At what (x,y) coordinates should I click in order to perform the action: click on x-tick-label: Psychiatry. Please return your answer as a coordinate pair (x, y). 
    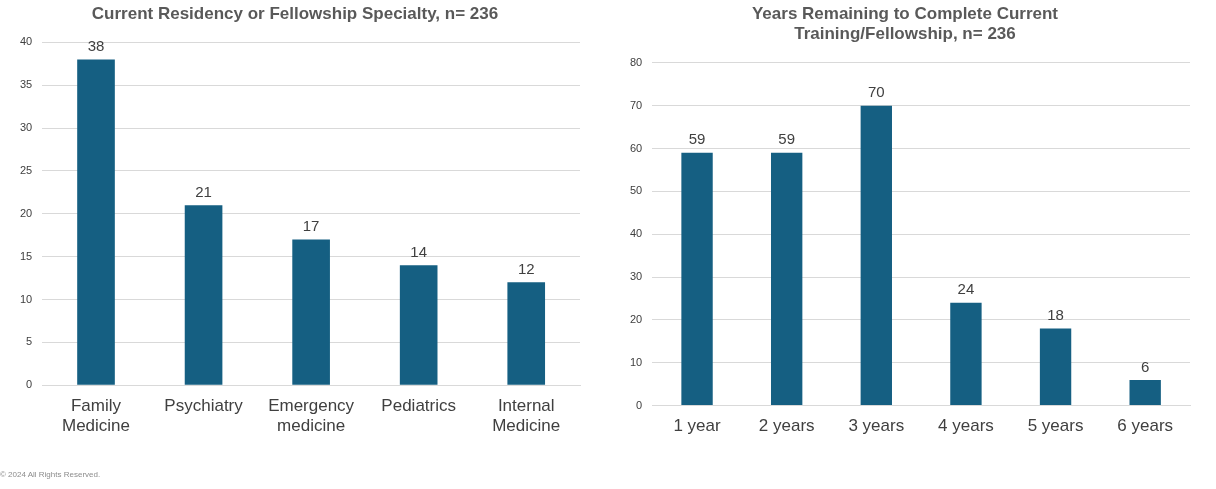
    Looking at the image, I should click on (204, 406).